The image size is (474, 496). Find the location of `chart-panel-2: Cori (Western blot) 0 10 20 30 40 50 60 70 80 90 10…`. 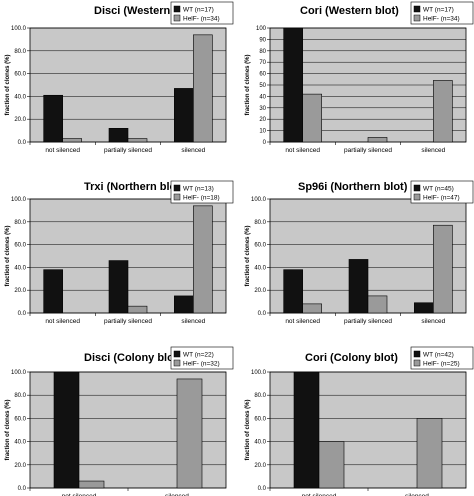

chart-panel-2: Cori (Western blot) 0 10 20 30 40 50 60 70 80 90 10… is located at coordinates (359, 77).